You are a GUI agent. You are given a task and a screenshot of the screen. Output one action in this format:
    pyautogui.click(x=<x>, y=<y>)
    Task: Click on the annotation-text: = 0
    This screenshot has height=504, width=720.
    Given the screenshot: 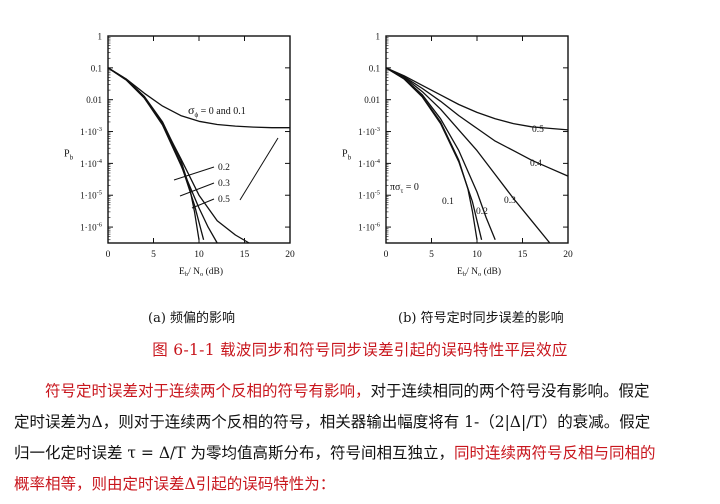 What is the action you would take?
    pyautogui.click(x=411, y=187)
    